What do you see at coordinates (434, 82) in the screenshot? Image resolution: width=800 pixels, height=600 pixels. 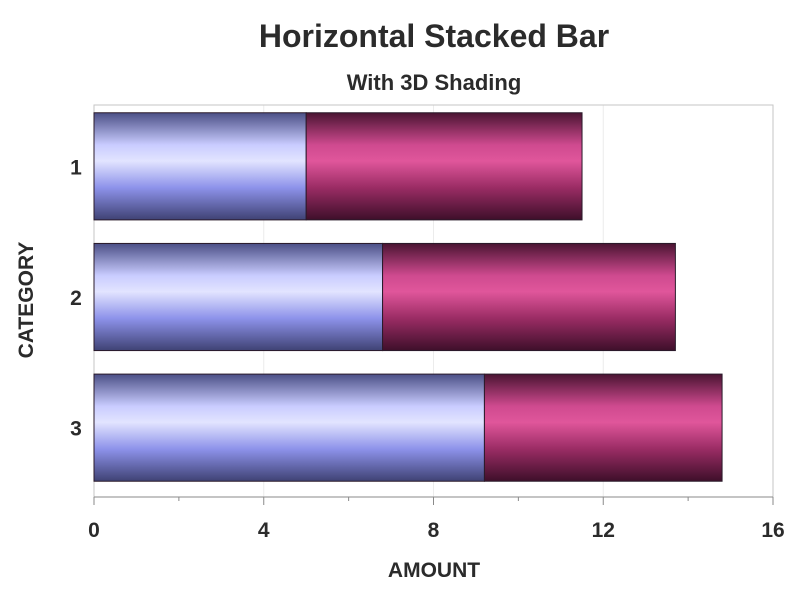 I see `chart-subtitle: With 3D Shading` at bounding box center [434, 82].